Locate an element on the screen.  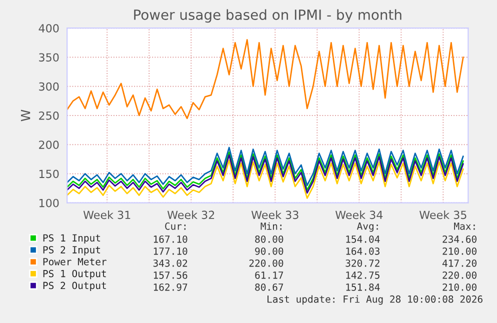
text: 417.20 is located at coordinates (459, 263).